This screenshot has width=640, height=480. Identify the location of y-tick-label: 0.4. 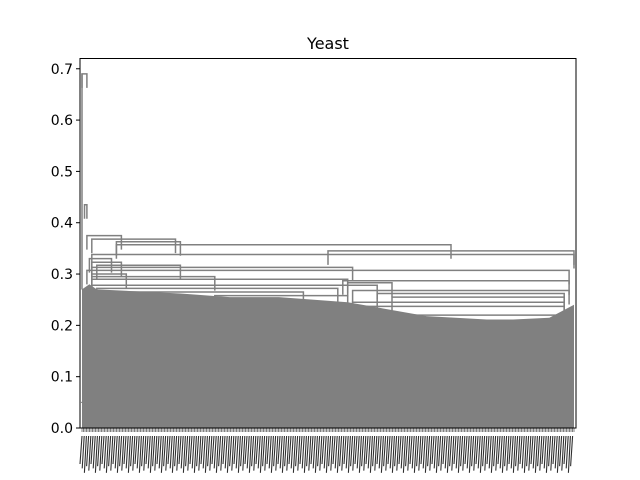
(62, 224).